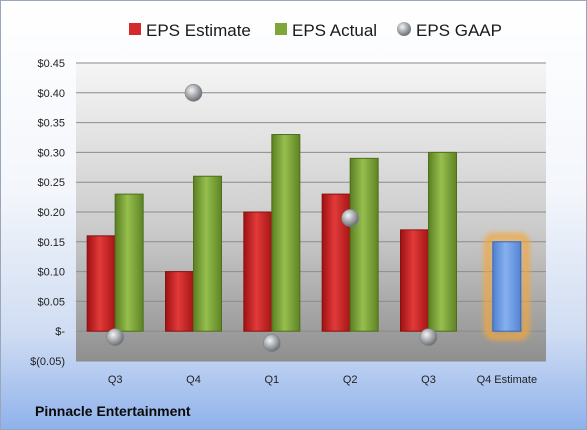 Image resolution: width=587 pixels, height=430 pixels. I want to click on y-tick-label: $0.35, so click(51, 124).